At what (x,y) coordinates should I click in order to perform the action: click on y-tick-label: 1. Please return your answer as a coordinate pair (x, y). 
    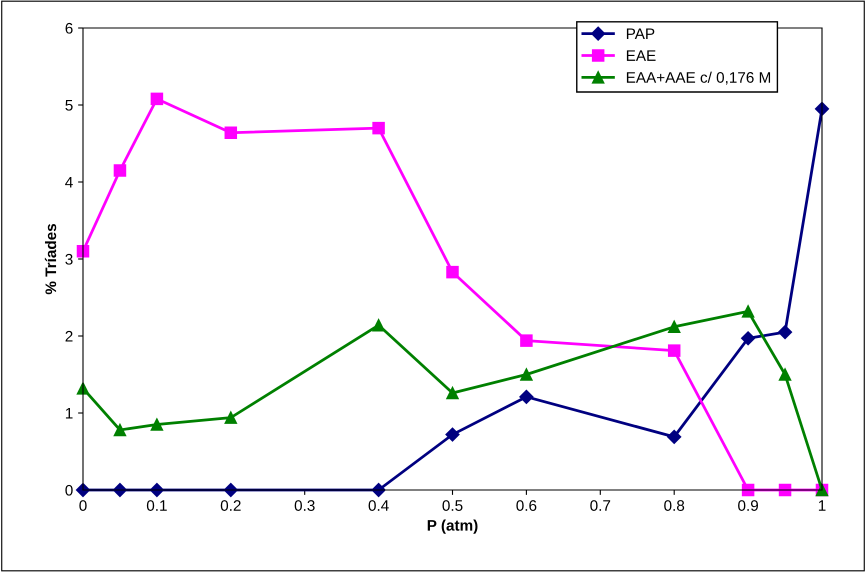
    Looking at the image, I should click on (69, 413).